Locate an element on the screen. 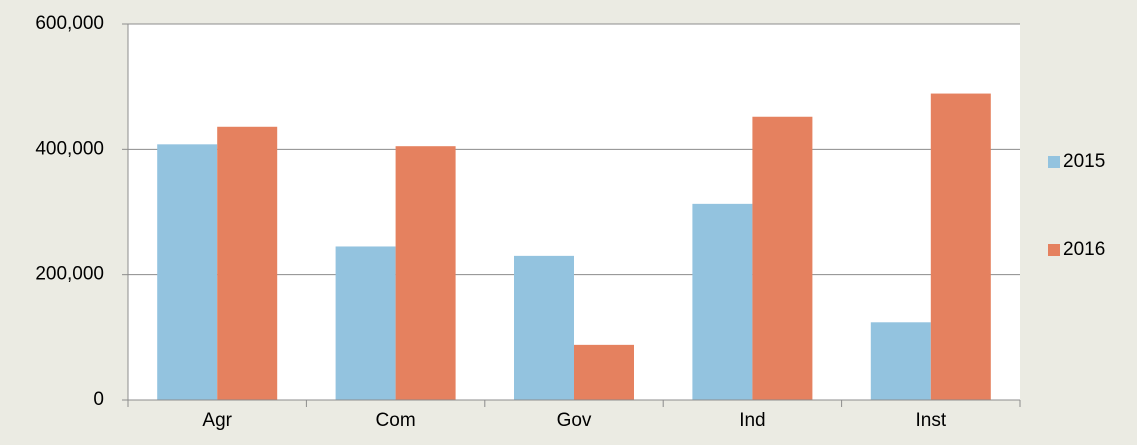 The image size is (1137, 445). legend-label: 2015 is located at coordinates (1084, 161).